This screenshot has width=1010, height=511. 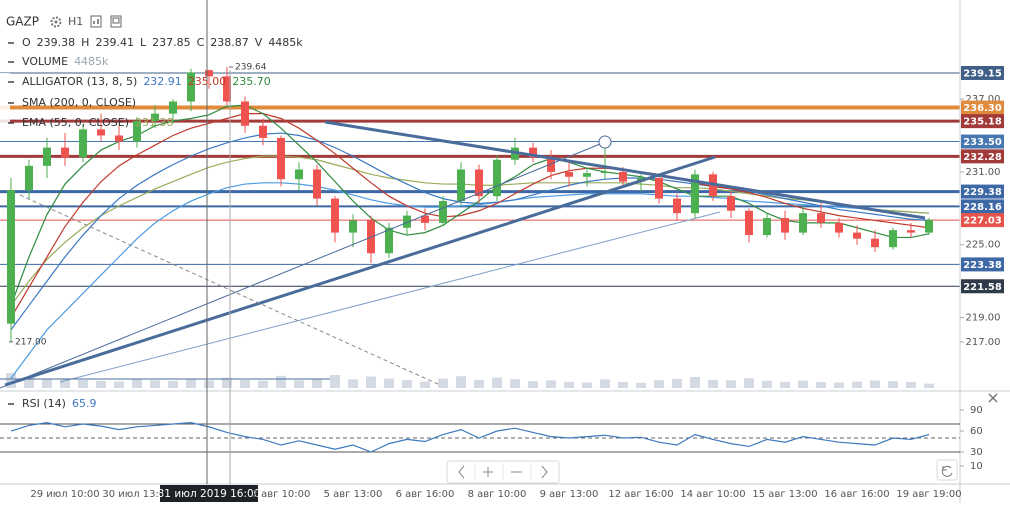 I want to click on scroll-right, so click(x=544, y=472).